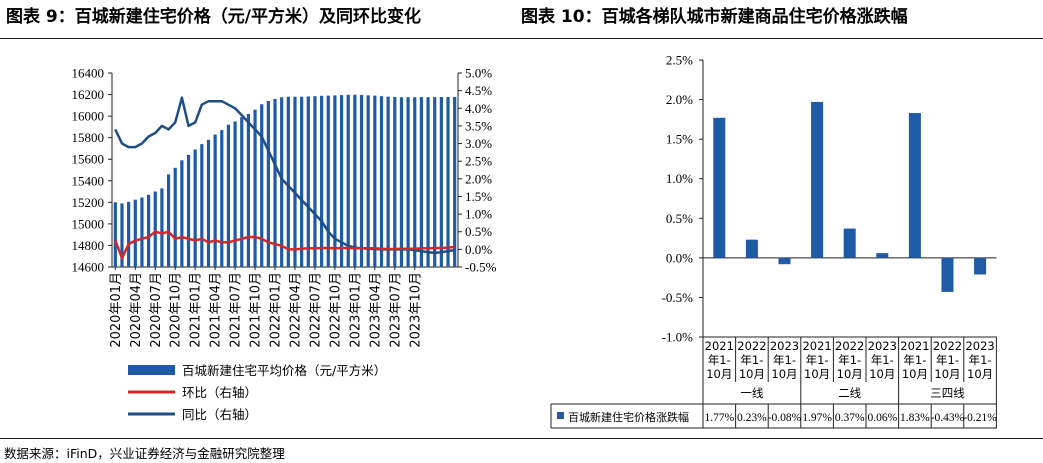 Image resolution: width=1043 pixels, height=463 pixels. I want to click on left-y-tick-label: 15600, so click(88, 159).